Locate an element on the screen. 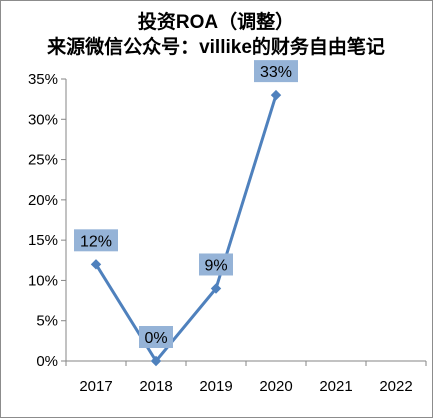 Image resolution: width=433 pixels, height=418 pixels. y-tick-label: 20% is located at coordinates (43, 200).